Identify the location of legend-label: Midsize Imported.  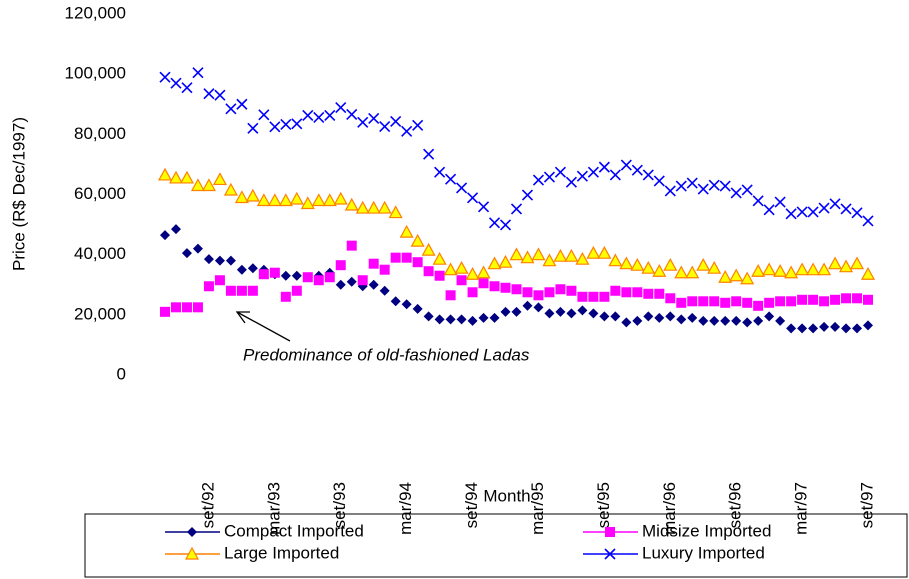
(706, 530).